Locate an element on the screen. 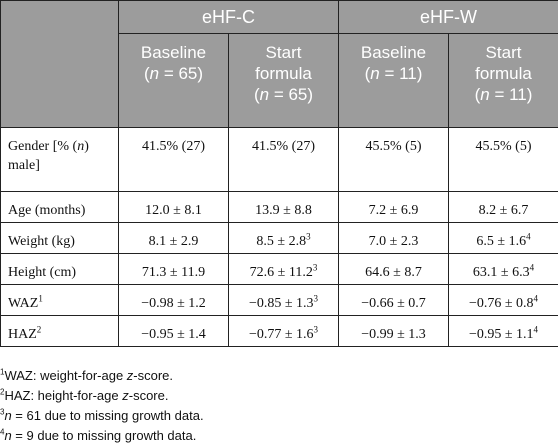 The height and width of the screenshot is (447, 558). table-cell: −0.95 ± 1.14 is located at coordinates (503, 331).